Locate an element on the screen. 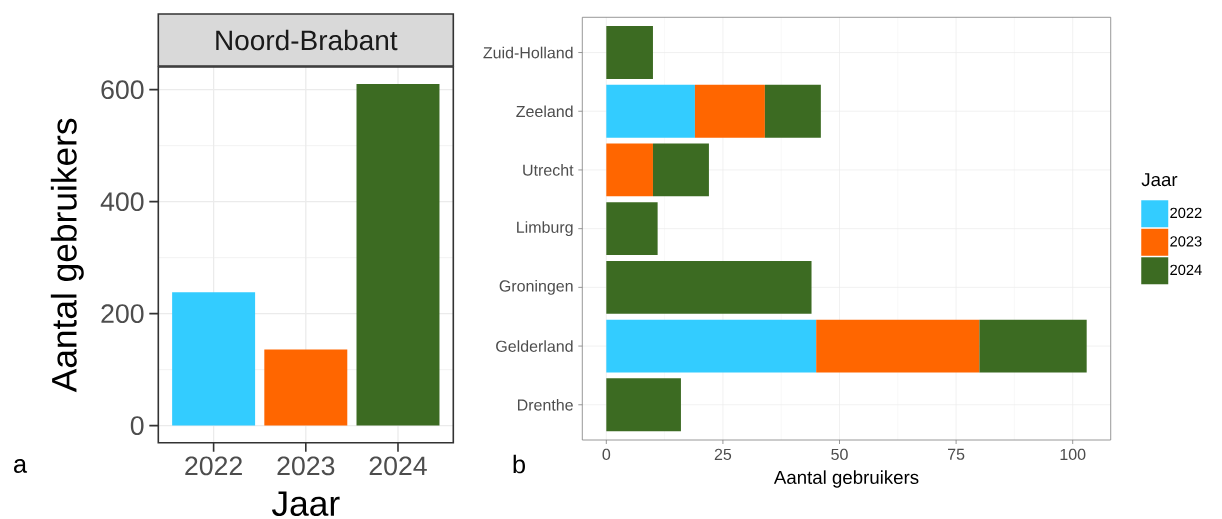 The image size is (1222, 519). y-axis-title: Aantal gebruikers is located at coordinates (67, 255).